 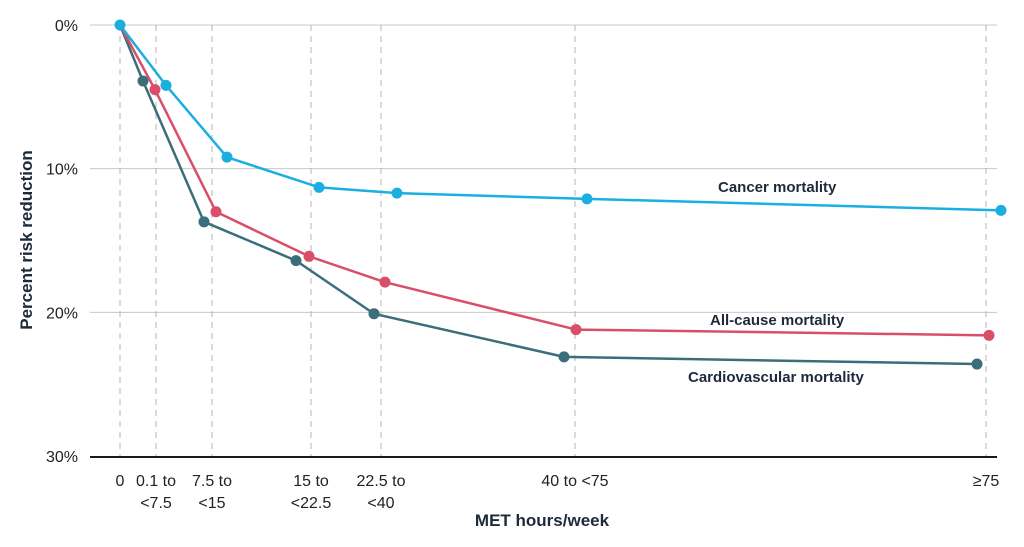 I want to click on x-tick-label: <7.5, so click(x=156, y=503).